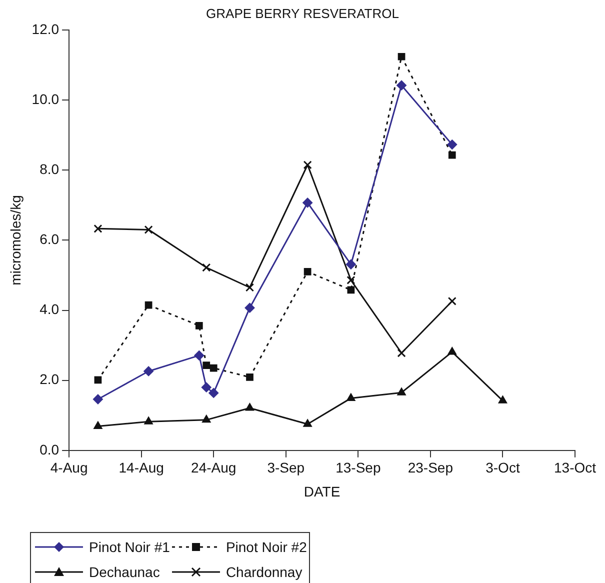 The height and width of the screenshot is (583, 605). Describe the element at coordinates (15, 240) in the screenshot. I see `y-axis-title: micromoles/kg` at that location.